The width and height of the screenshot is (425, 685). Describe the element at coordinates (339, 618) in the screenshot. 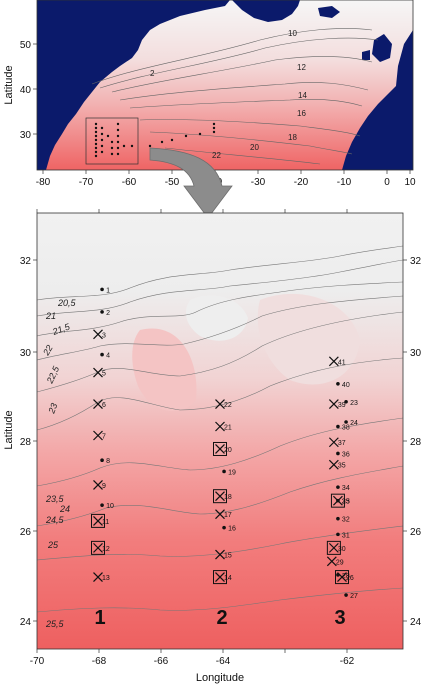

I see `section-label: 3` at that location.